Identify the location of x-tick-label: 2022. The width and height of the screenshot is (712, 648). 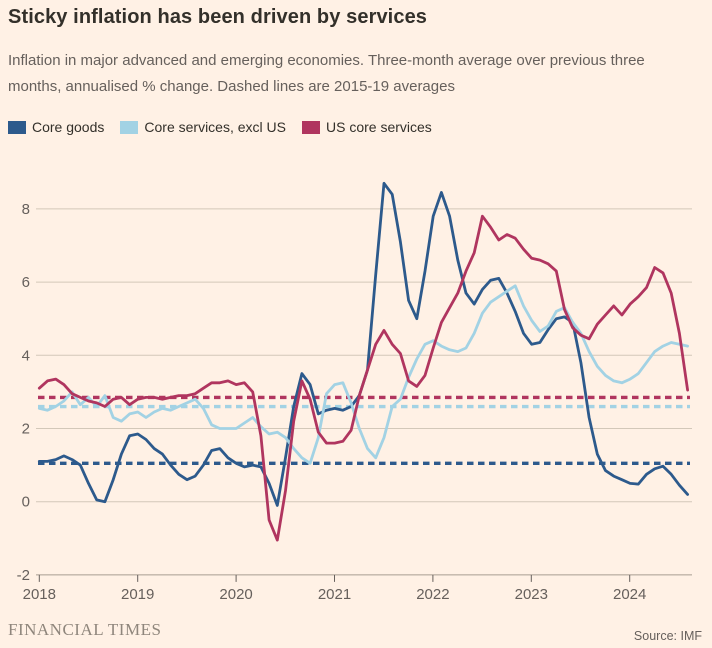
(432, 594).